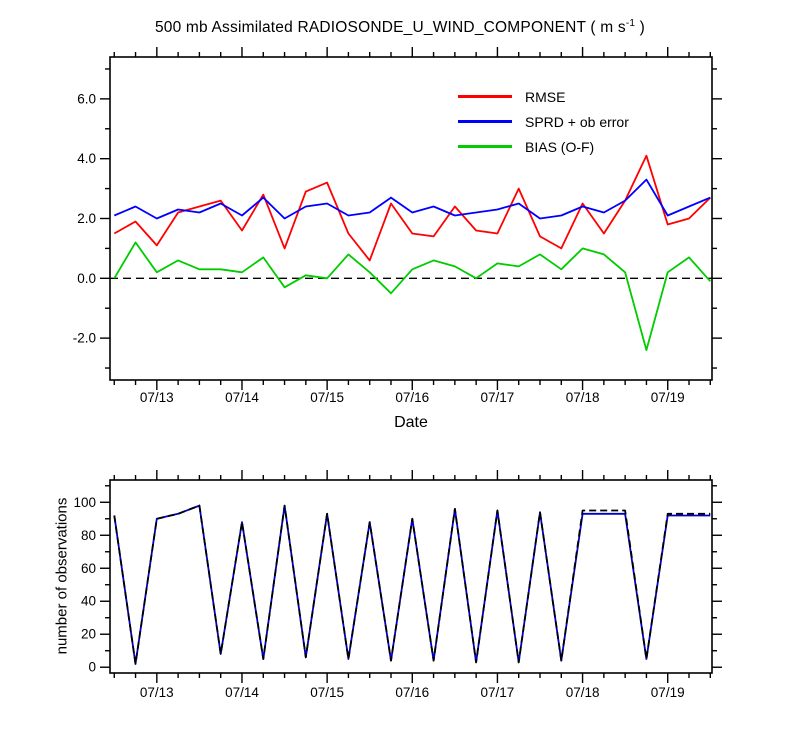  I want to click on legend-item-sprd: SPRD + ob error, so click(543, 121).